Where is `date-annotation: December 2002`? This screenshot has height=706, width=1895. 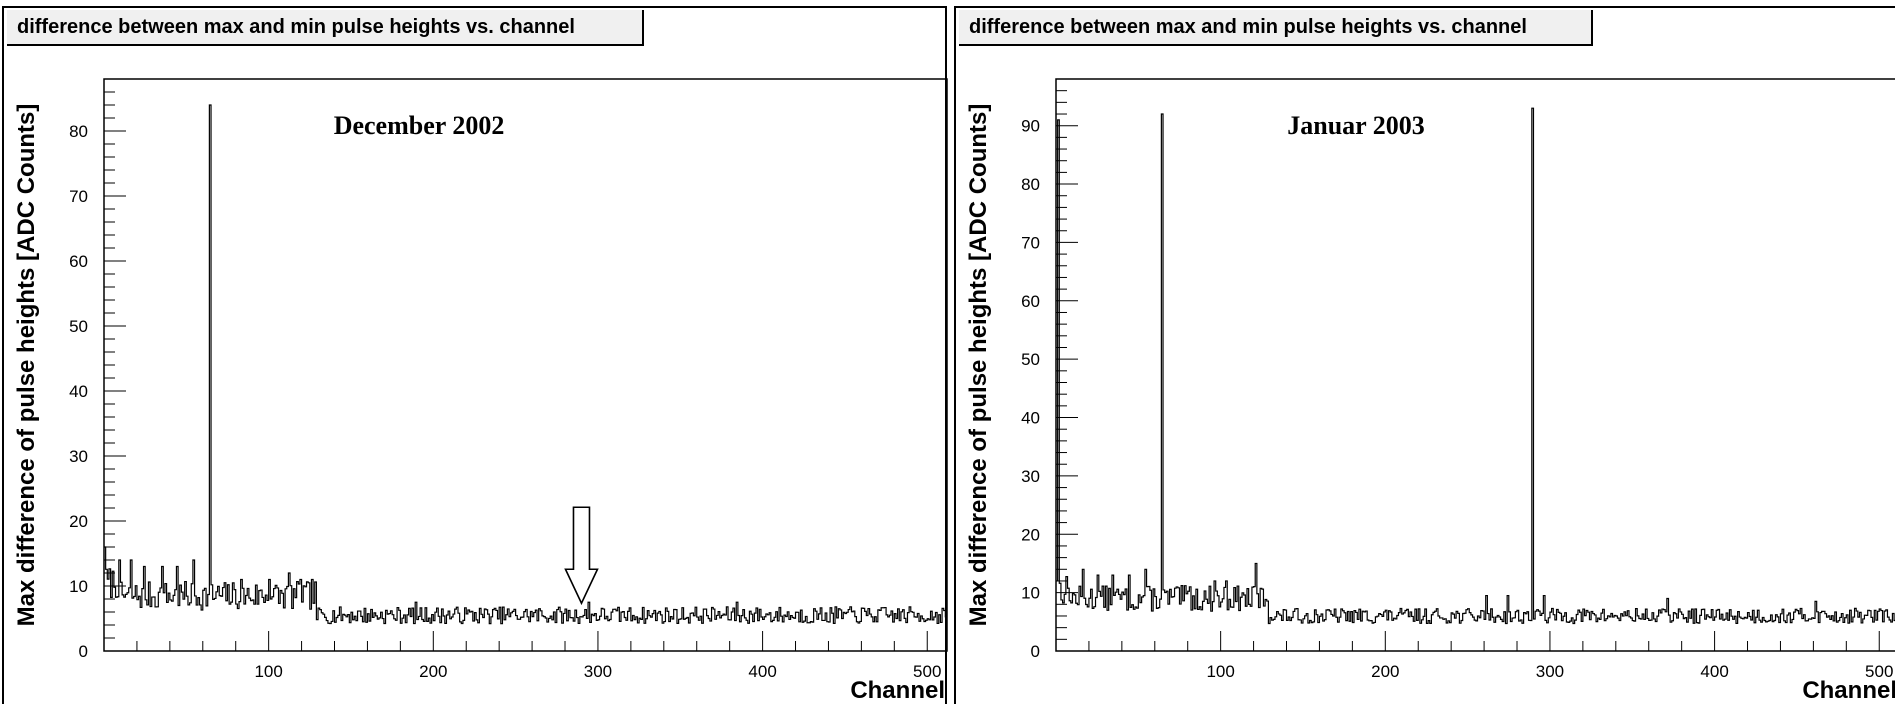
date-annotation: December 2002 is located at coordinates (419, 125).